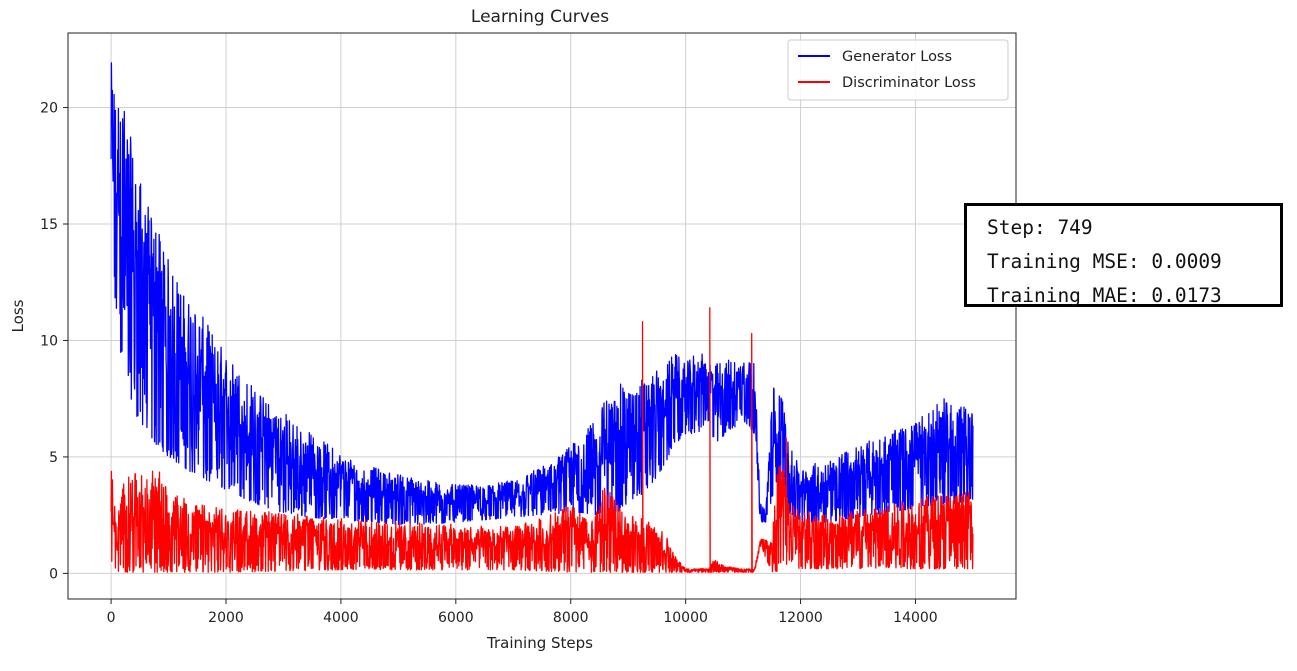 This screenshot has height=671, width=1297. Describe the element at coordinates (49, 109) in the screenshot. I see `y-tick-label: 20` at that location.